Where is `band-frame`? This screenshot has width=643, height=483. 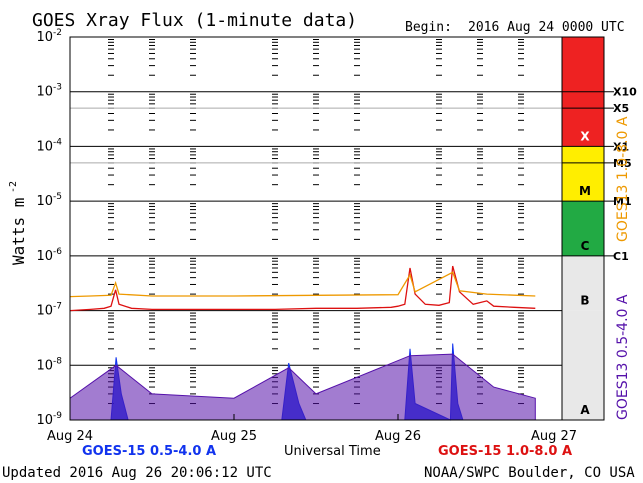
band-frame is located at coordinates (583, 228).